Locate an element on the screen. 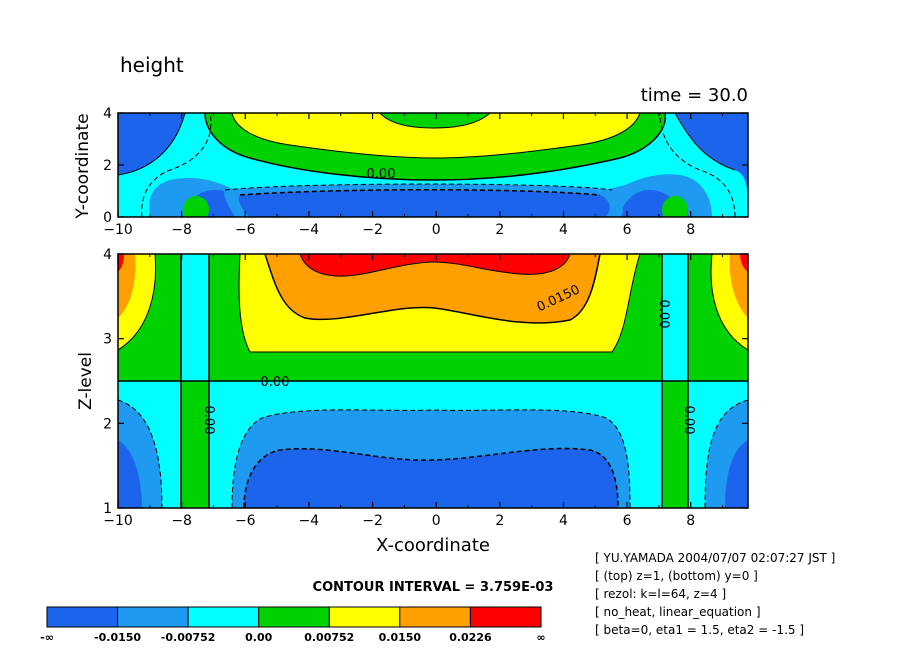 The height and width of the screenshot is (654, 904). bottom-center-blue is located at coordinates (431, 478).